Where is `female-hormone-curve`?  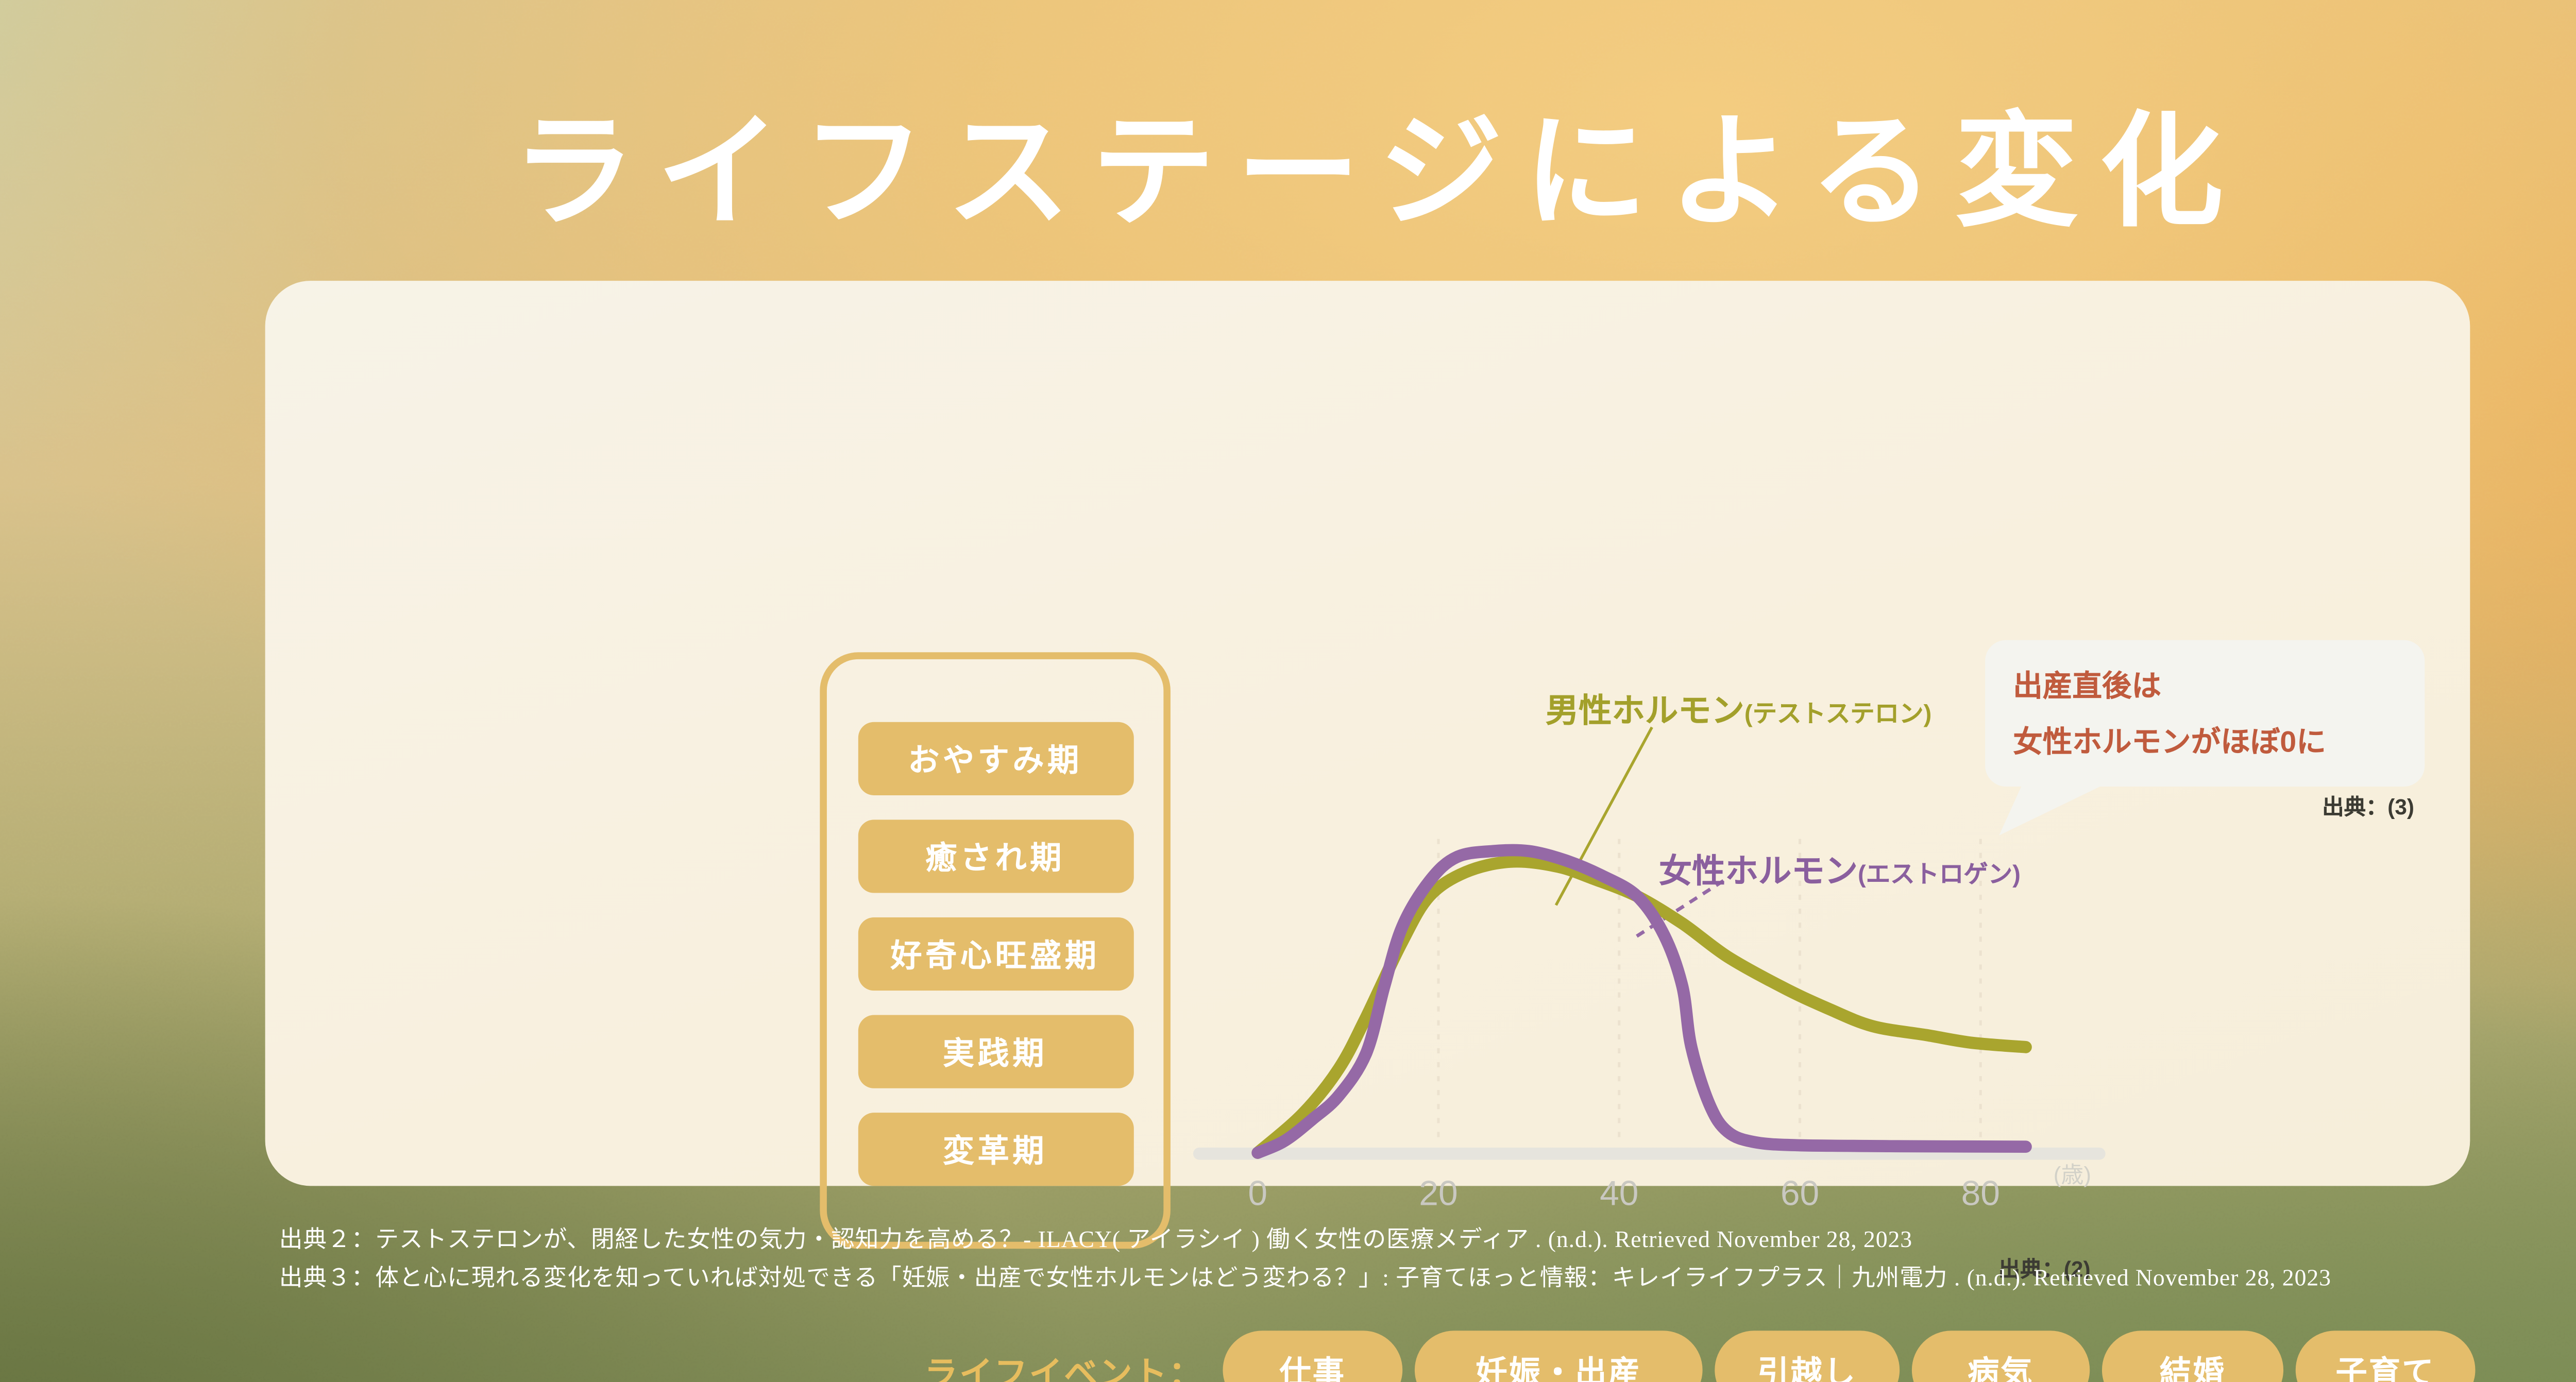
female-hormone-curve is located at coordinates (1641, 1001).